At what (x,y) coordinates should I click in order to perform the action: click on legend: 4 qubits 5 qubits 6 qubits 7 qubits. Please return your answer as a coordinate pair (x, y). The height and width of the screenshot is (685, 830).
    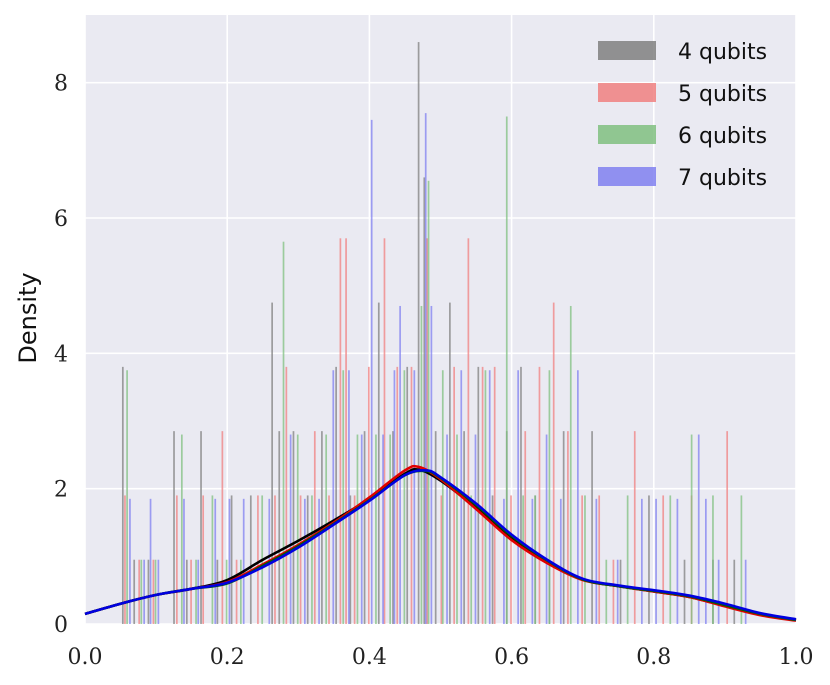
    Looking at the image, I should click on (682, 115).